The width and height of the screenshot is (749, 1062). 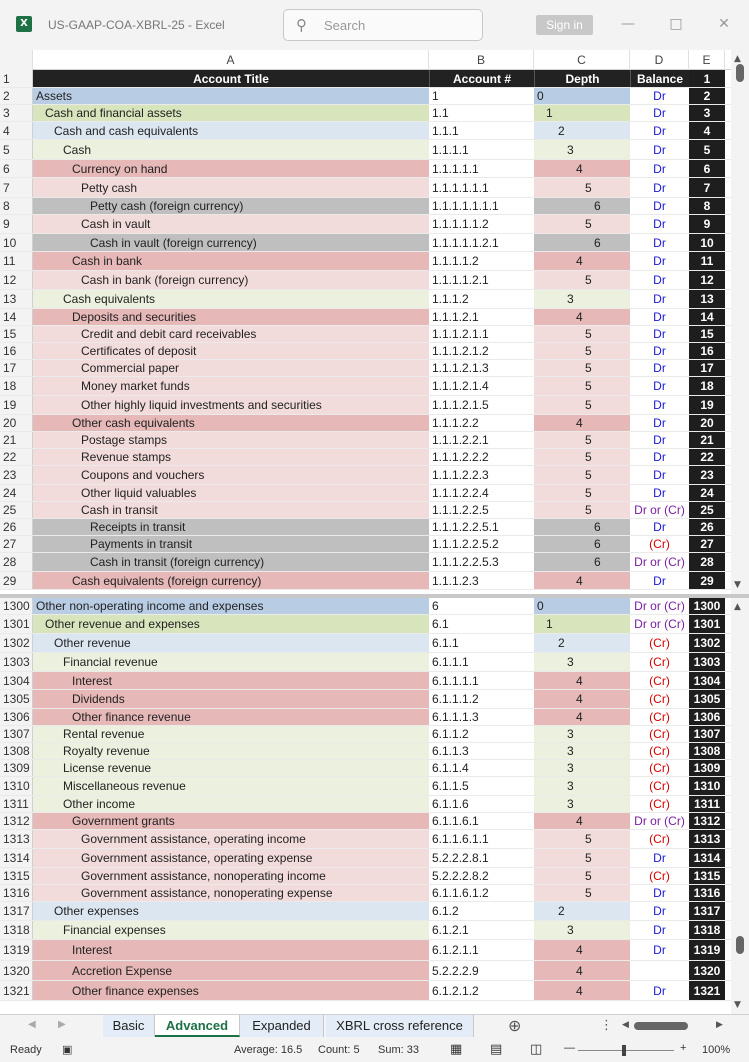 I want to click on cell-account-number: 1.1.1.2.2.5.3, so click(x=481, y=562).